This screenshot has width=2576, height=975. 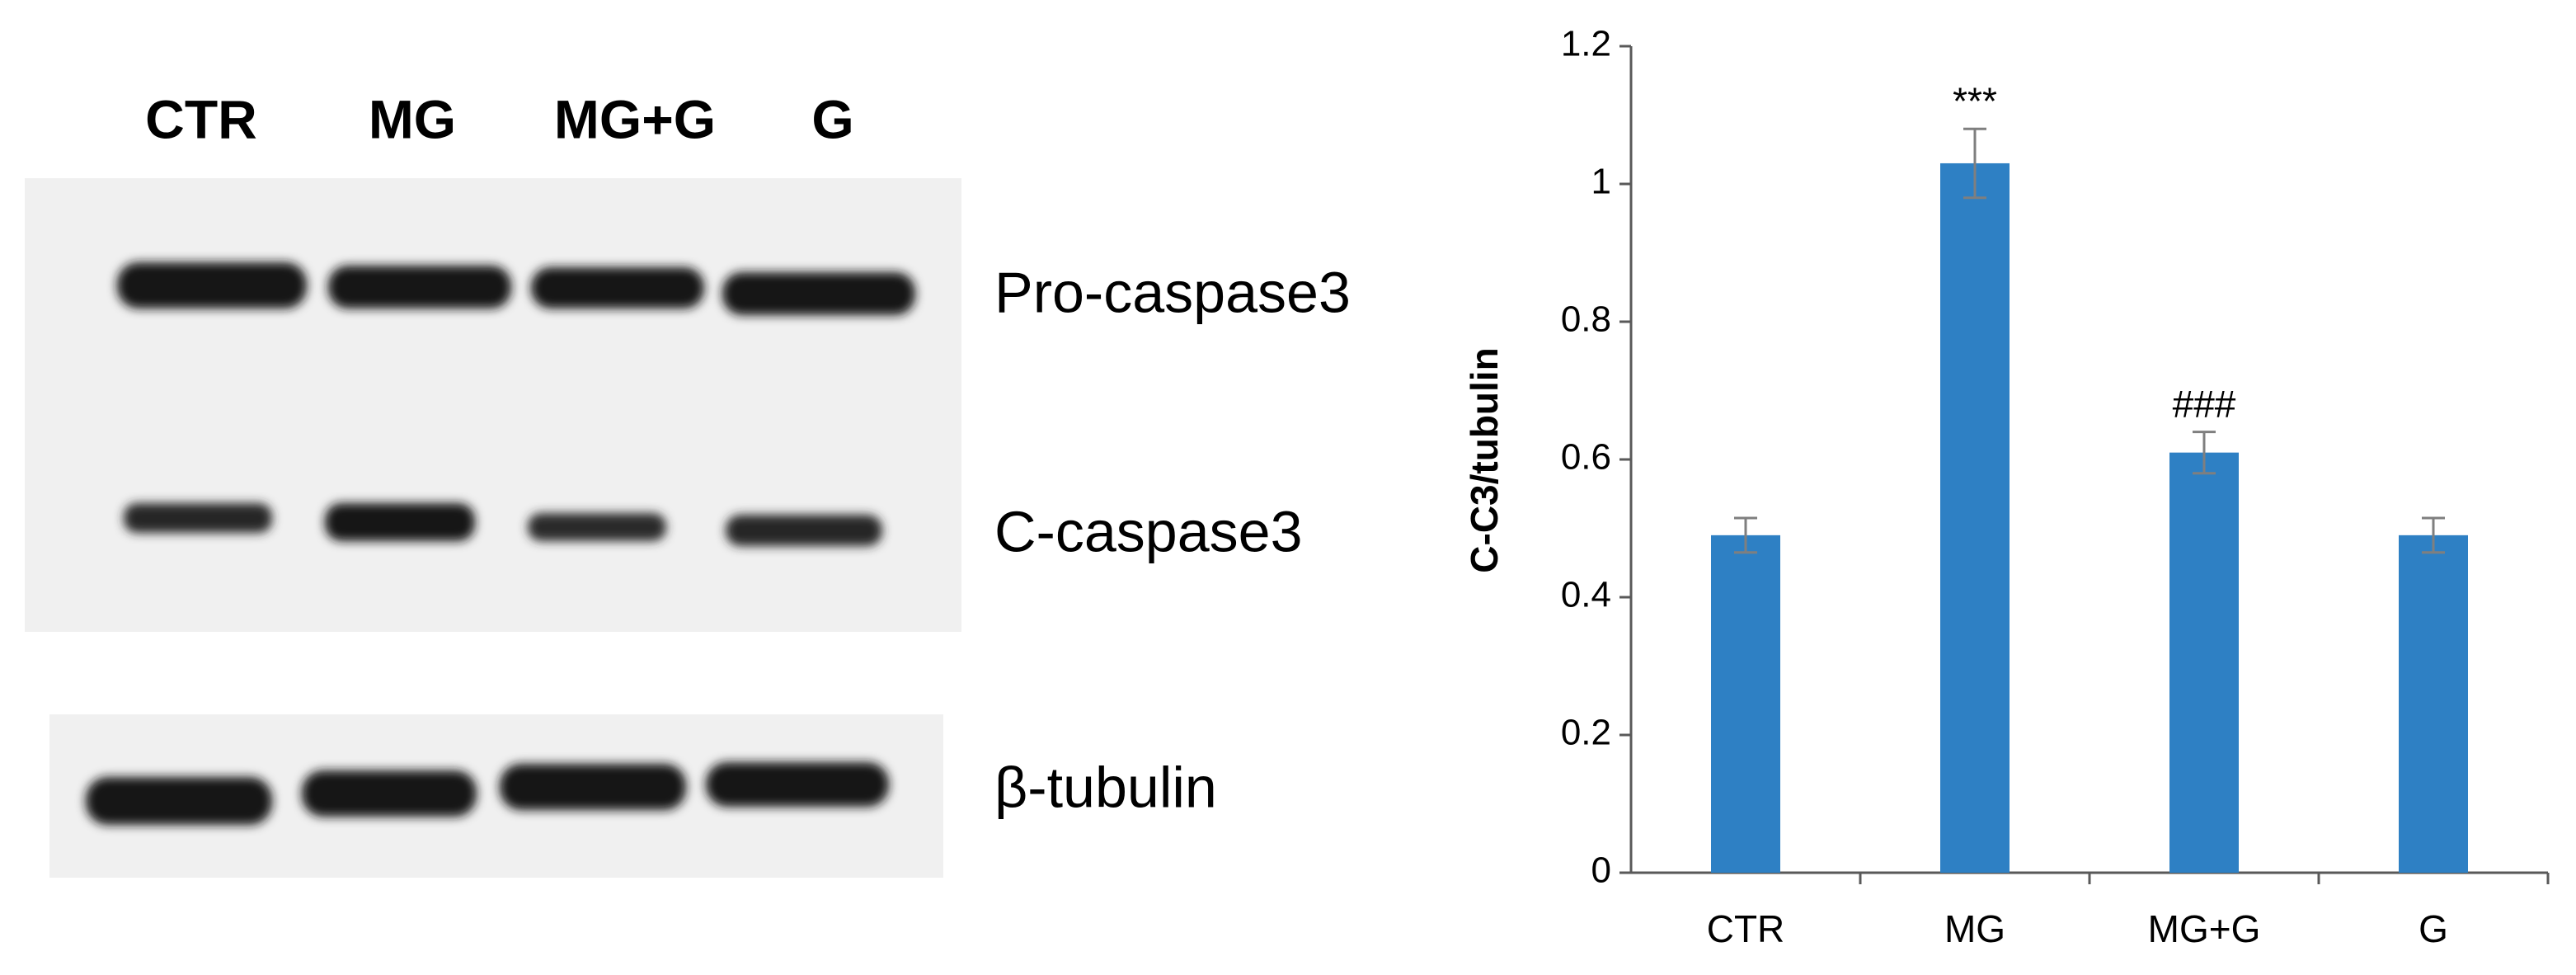 I want to click on y-tick-label: 1.2, so click(x=1586, y=44).